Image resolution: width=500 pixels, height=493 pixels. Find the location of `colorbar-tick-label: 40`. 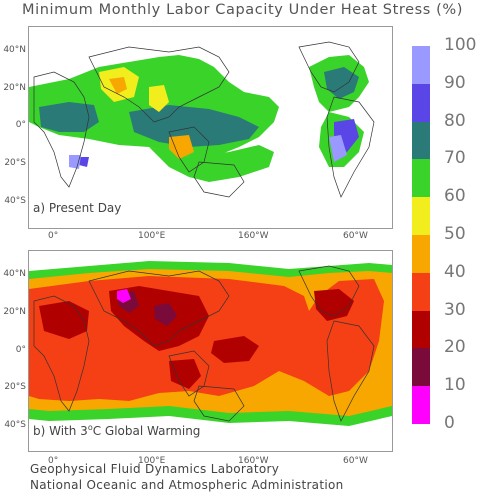

colorbar-tick-label: 40 is located at coordinates (455, 271).